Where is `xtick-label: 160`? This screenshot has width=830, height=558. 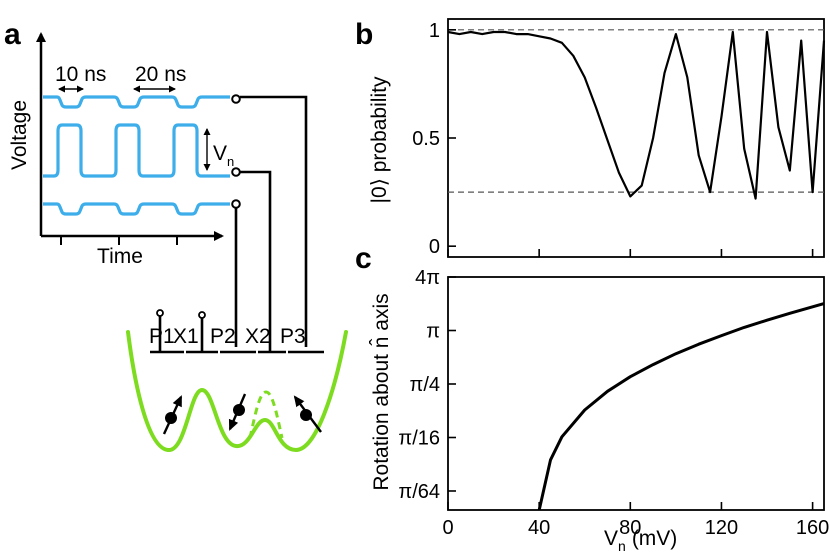
xtick-label: 160 is located at coordinates (812, 528).